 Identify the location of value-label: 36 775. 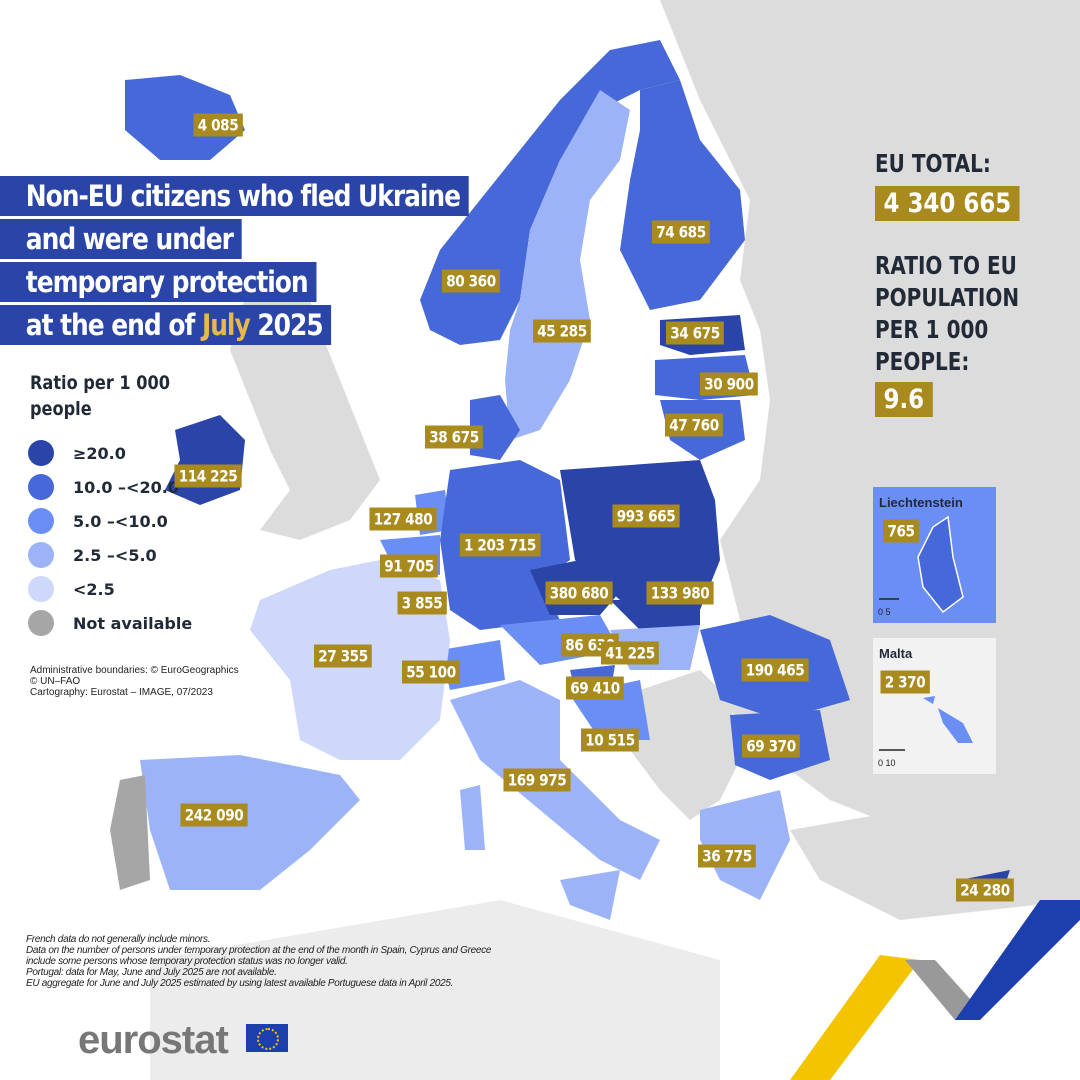
(727, 856).